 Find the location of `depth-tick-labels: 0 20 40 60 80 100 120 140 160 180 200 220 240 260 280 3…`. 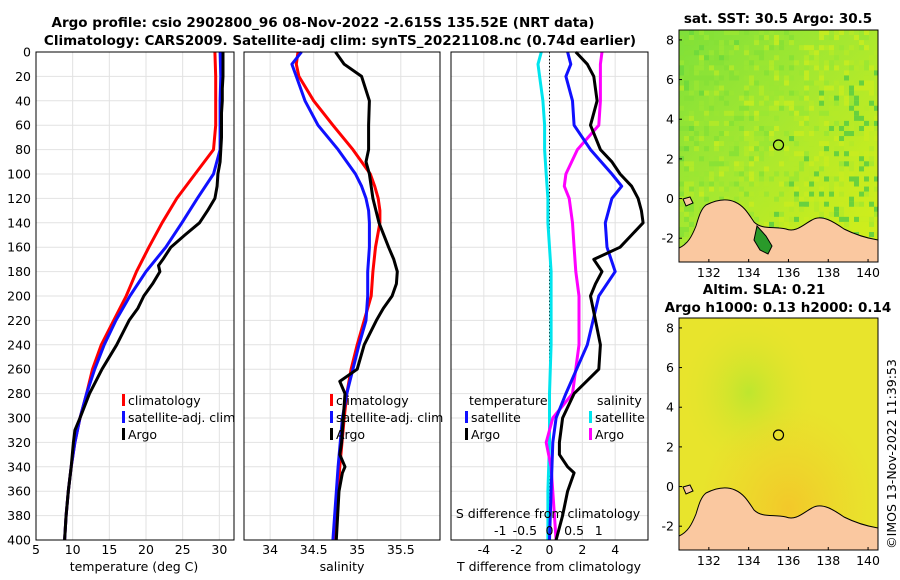

depth-tick-labels: 0 20 40 60 80 100 120 140 160 180 200 220 240 260 280 3… is located at coordinates (19, 296).